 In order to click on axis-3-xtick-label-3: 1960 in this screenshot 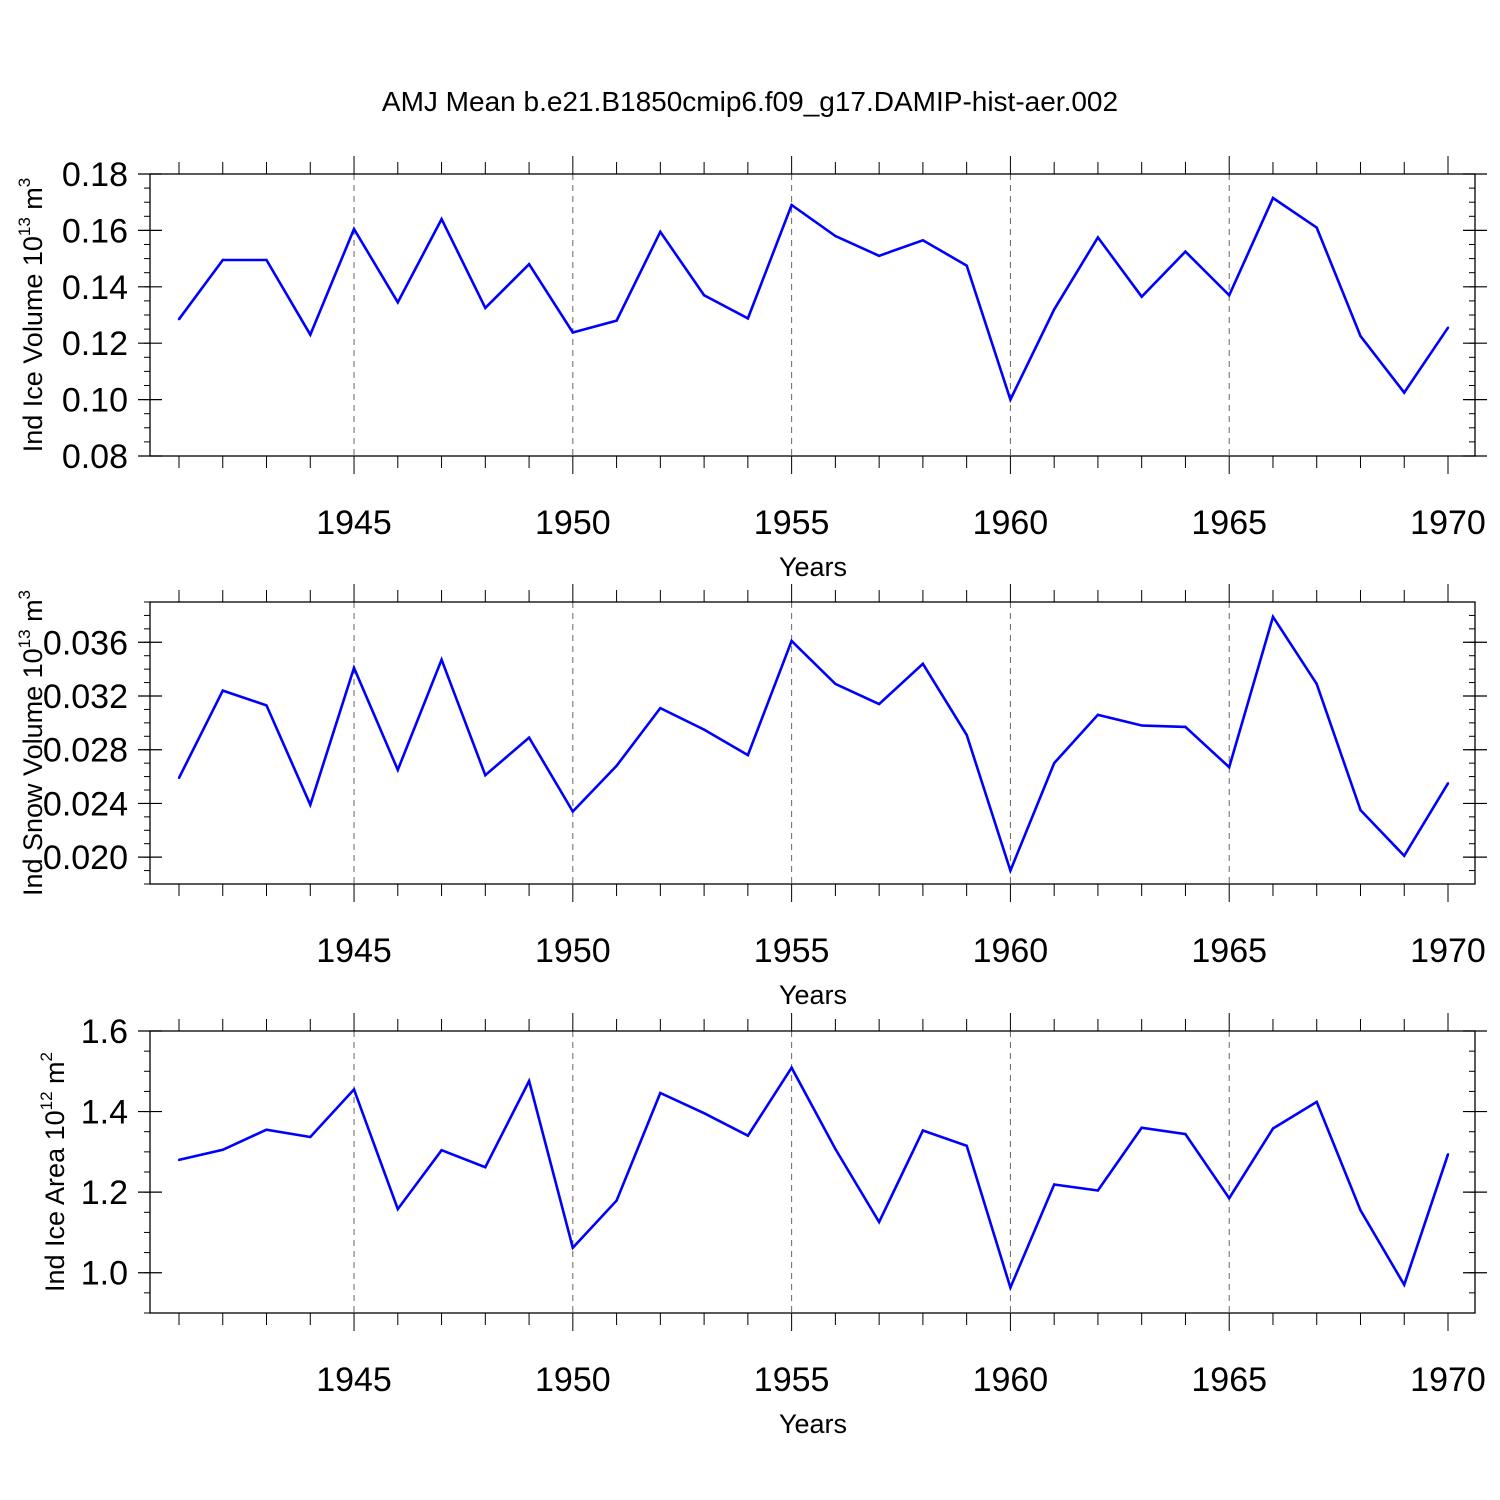, I will do `click(1011, 1380)`.